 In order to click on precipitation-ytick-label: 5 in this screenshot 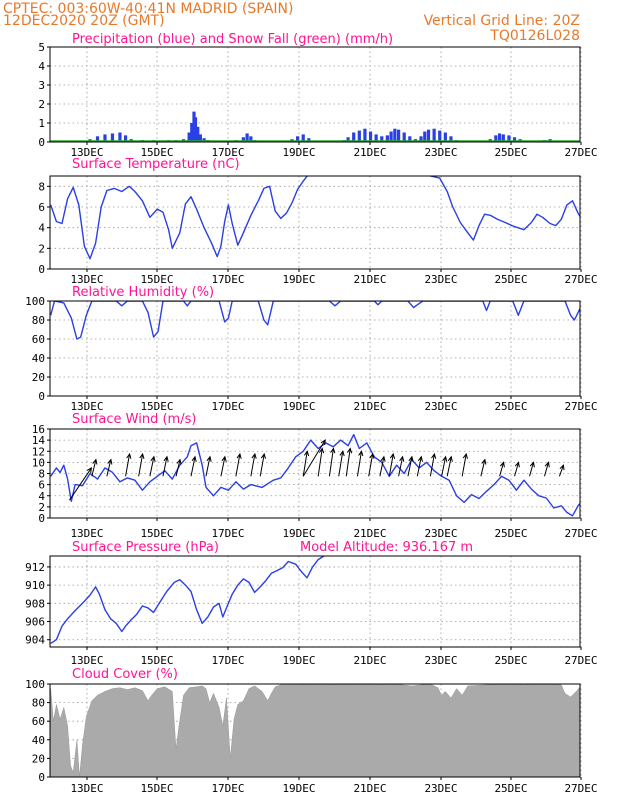, I will do `click(41, 47)`.